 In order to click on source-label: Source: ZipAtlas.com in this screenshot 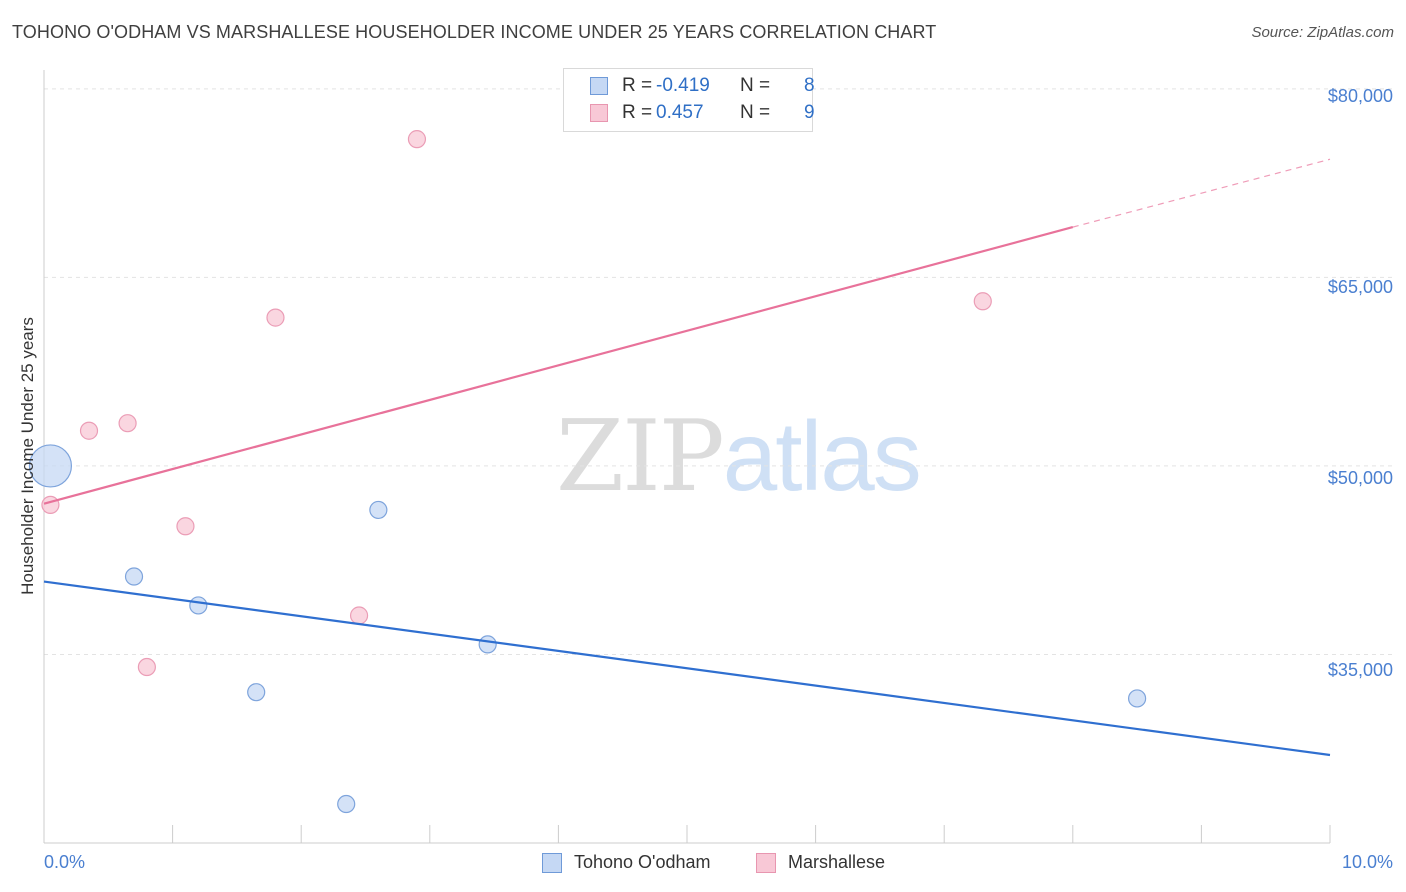, I will do `click(1322, 32)`.